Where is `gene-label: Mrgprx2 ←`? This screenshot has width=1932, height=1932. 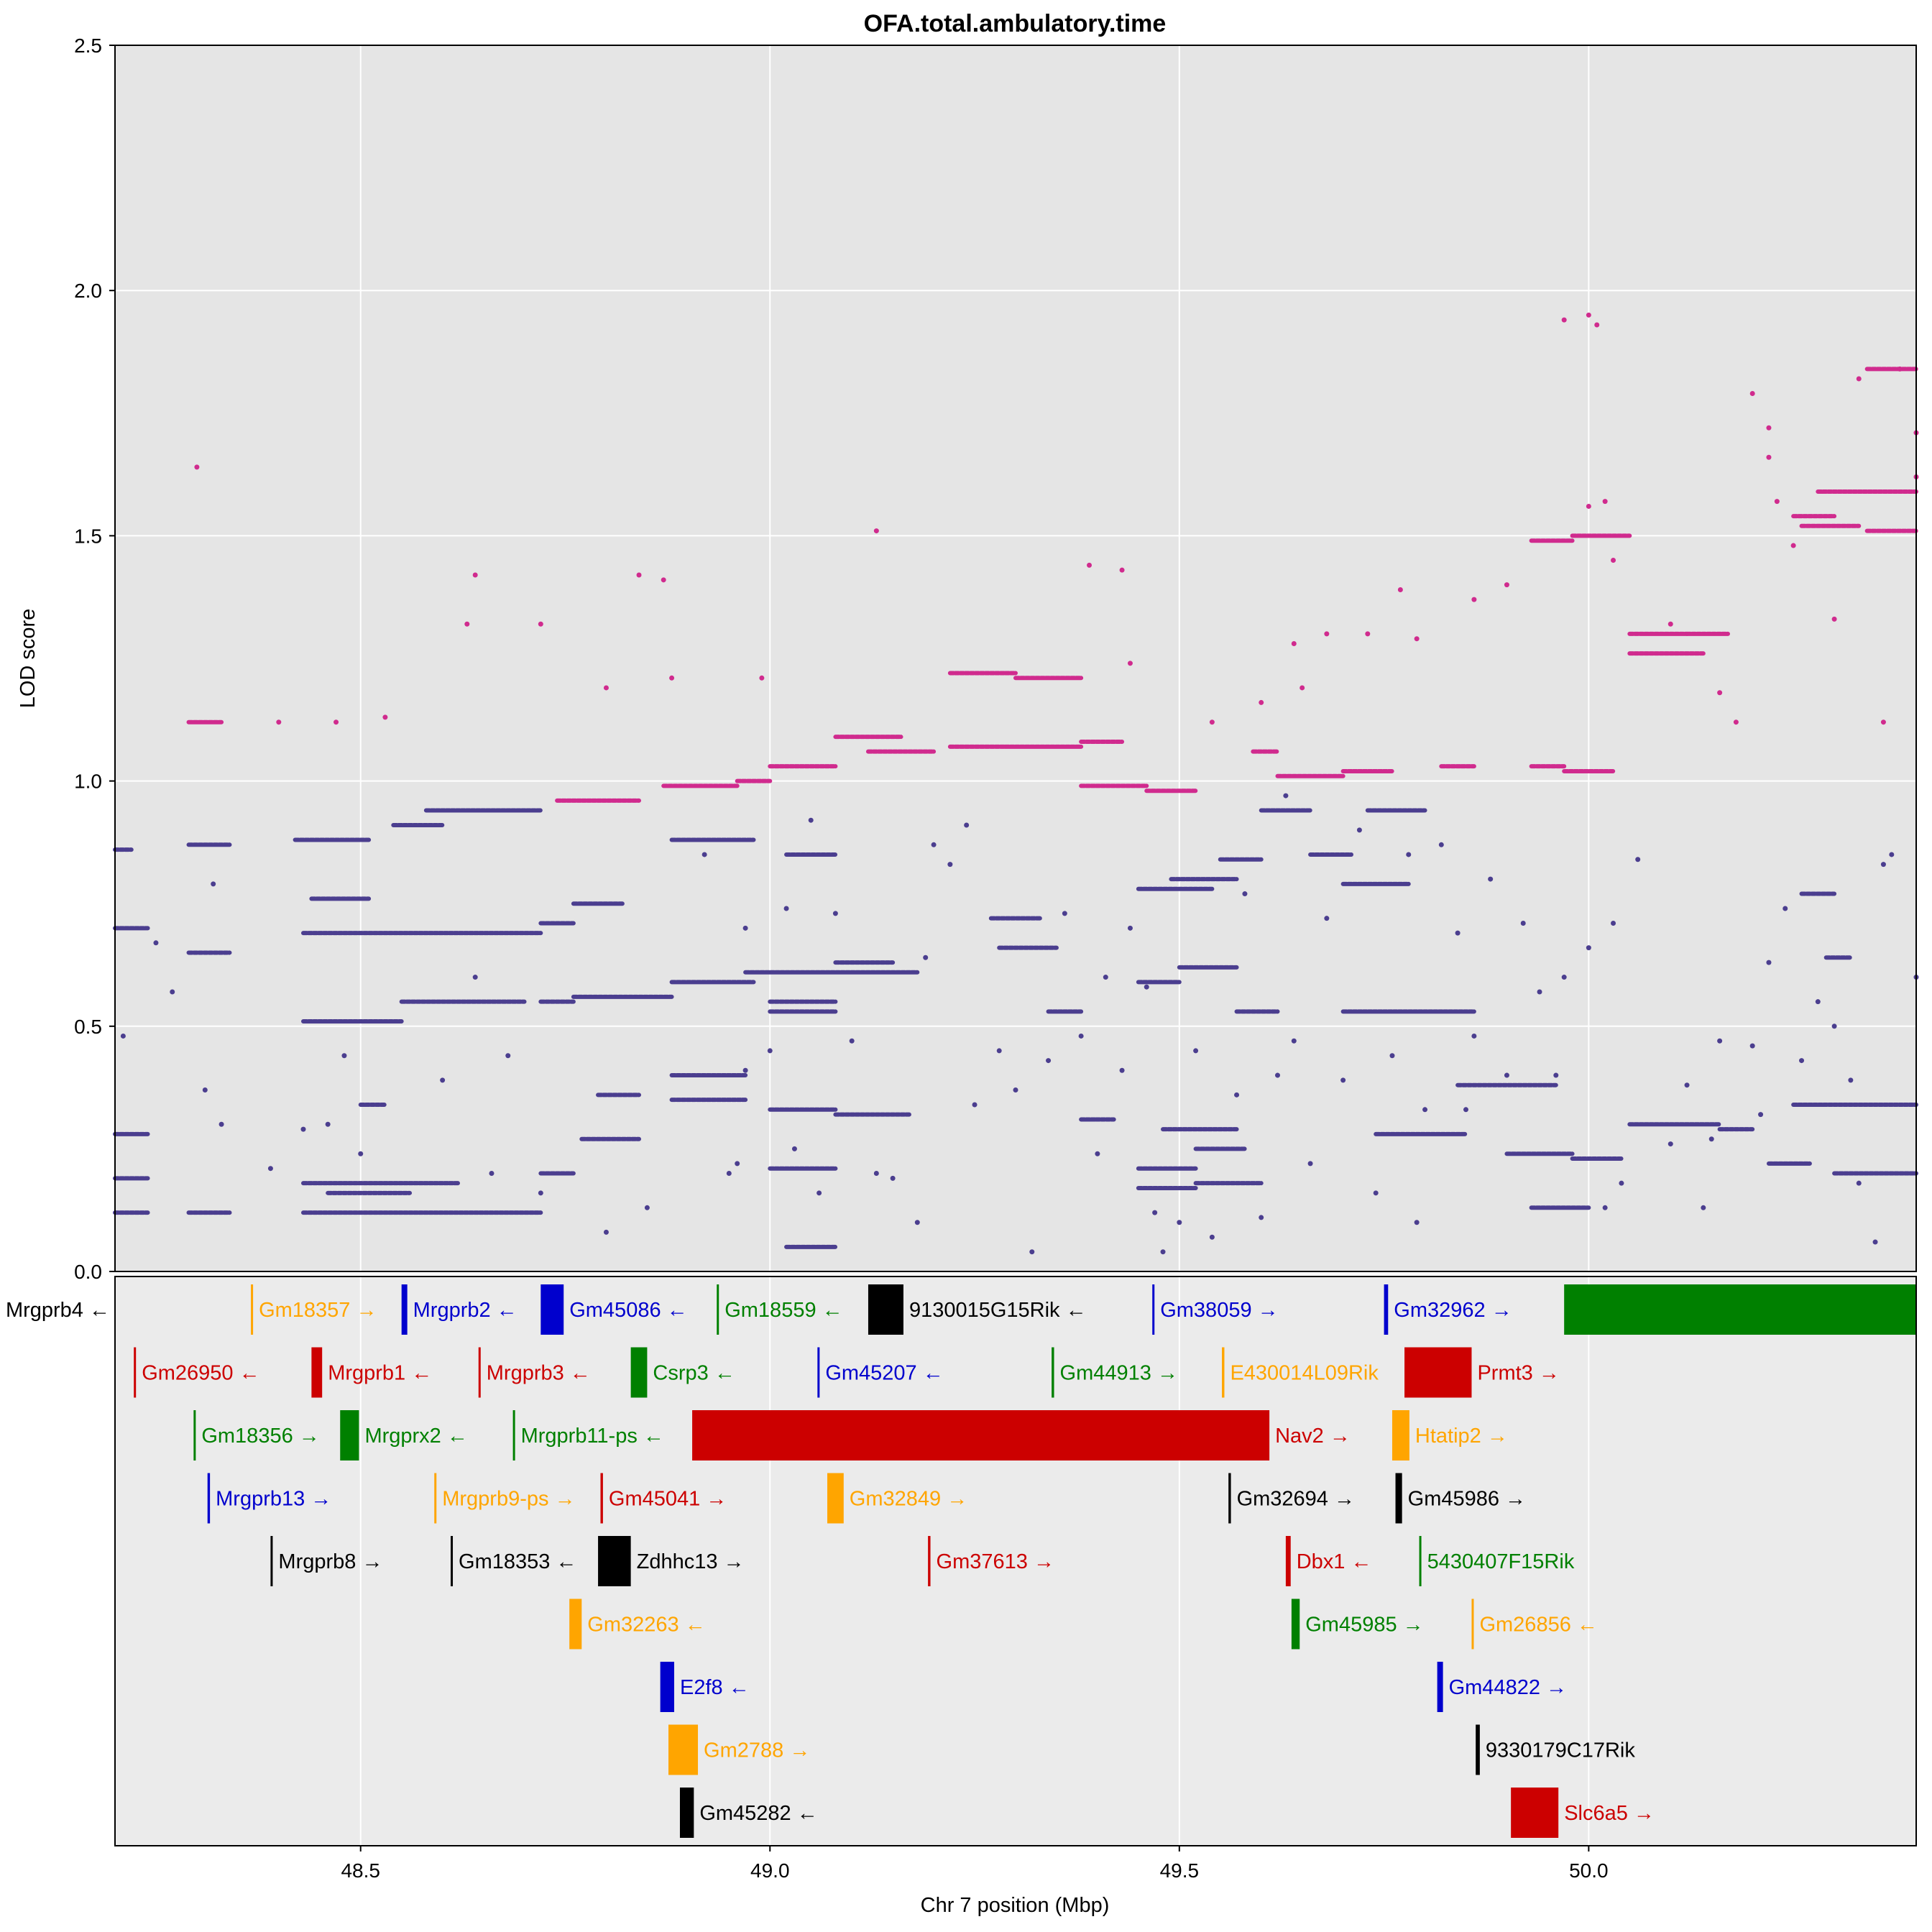 gene-label: Mrgprx2 ← is located at coordinates (415, 1436).